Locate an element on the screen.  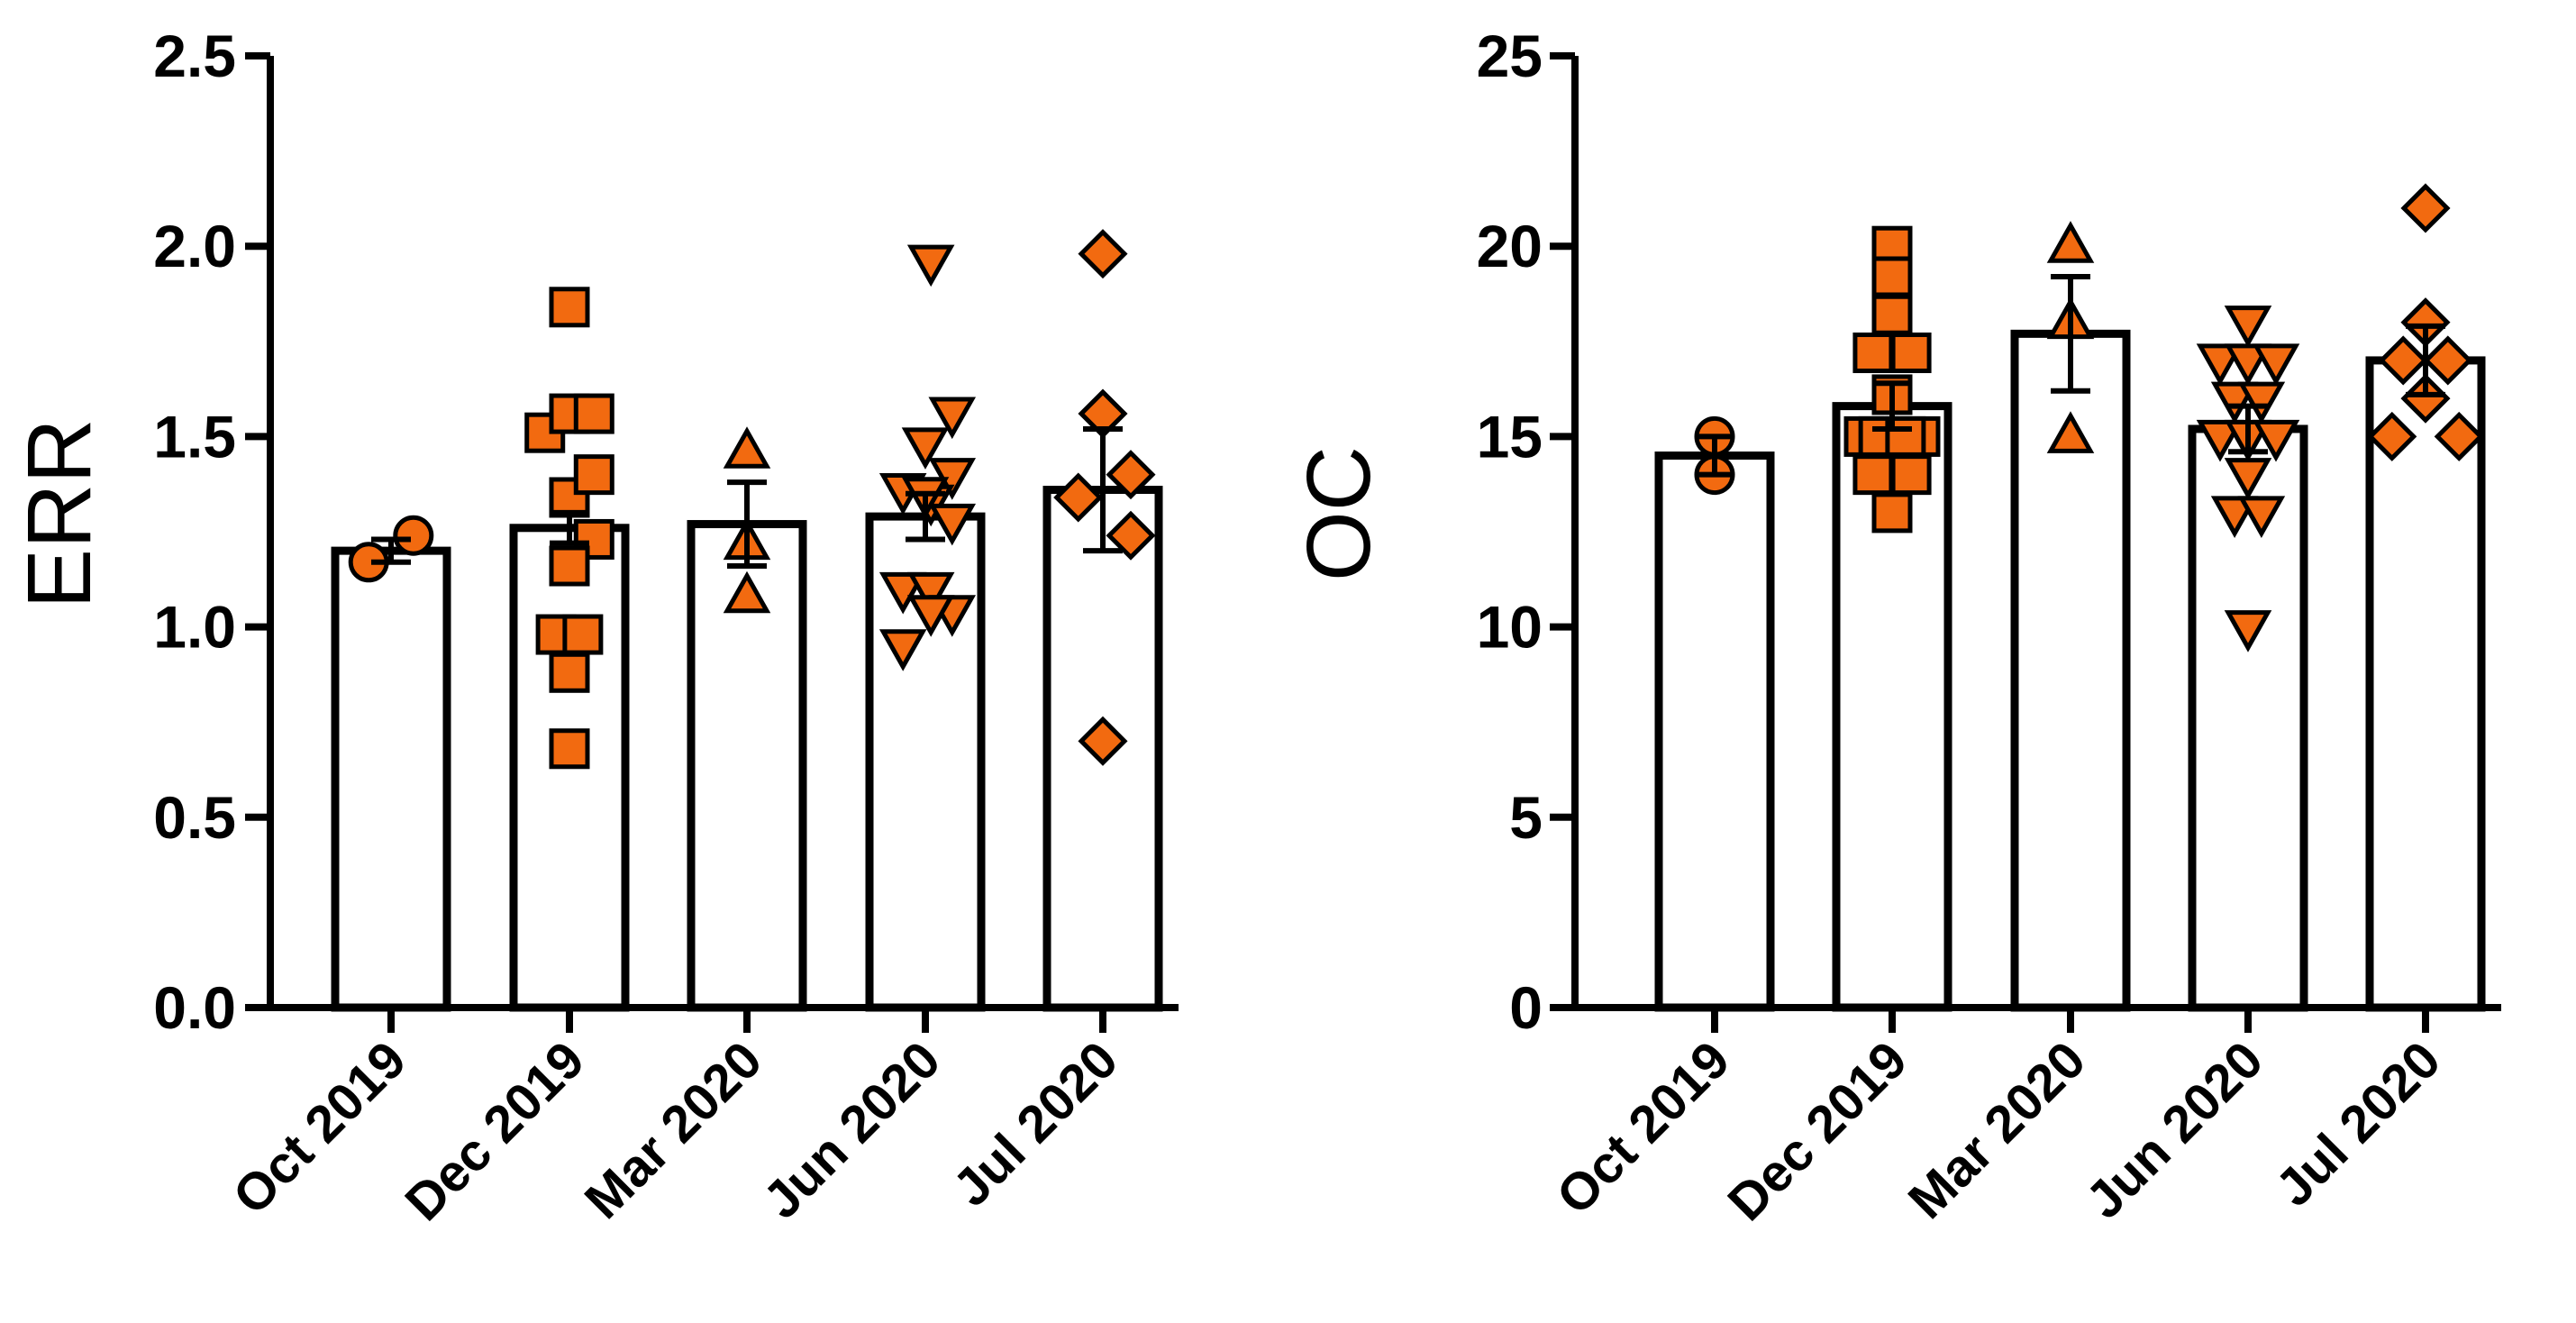
y-tick-label: 0 is located at coordinates (1526, 1008).